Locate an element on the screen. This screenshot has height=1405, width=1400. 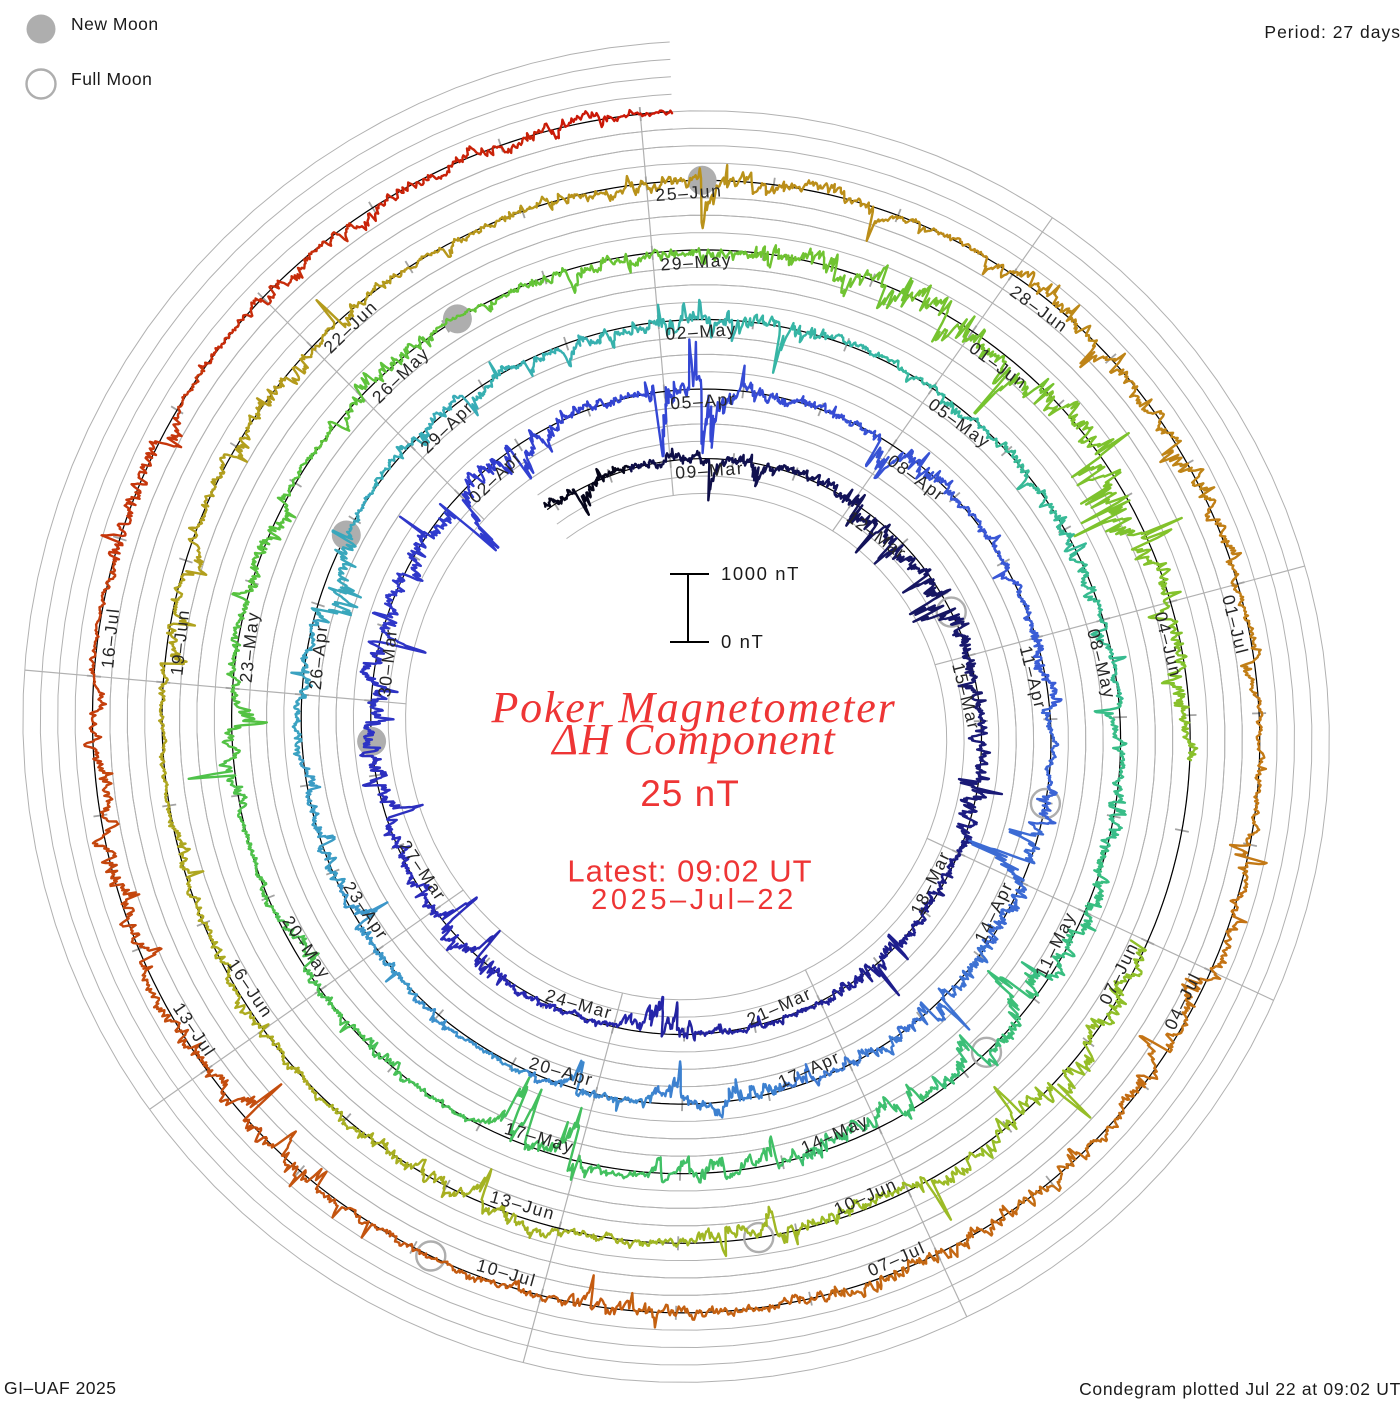
svg-text:Condegram plotted Jul 22 at 09: Condegram plotted Jul 22 at 09:02 UT is located at coordinates (1239, 1389).